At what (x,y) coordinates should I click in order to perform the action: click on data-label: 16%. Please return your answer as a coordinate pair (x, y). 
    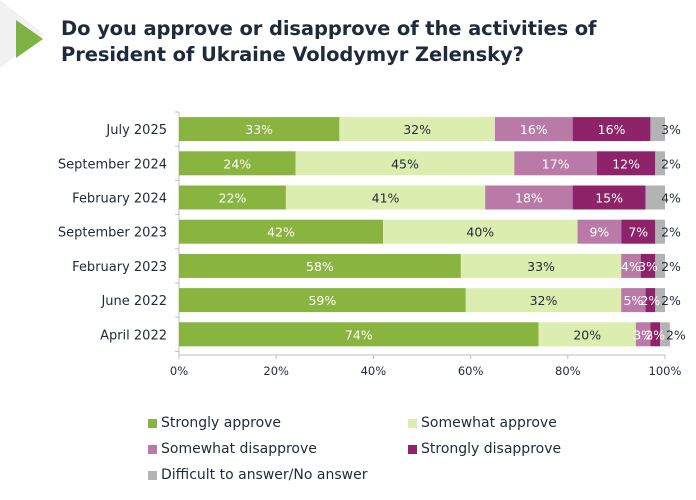
    Looking at the image, I should click on (534, 129).